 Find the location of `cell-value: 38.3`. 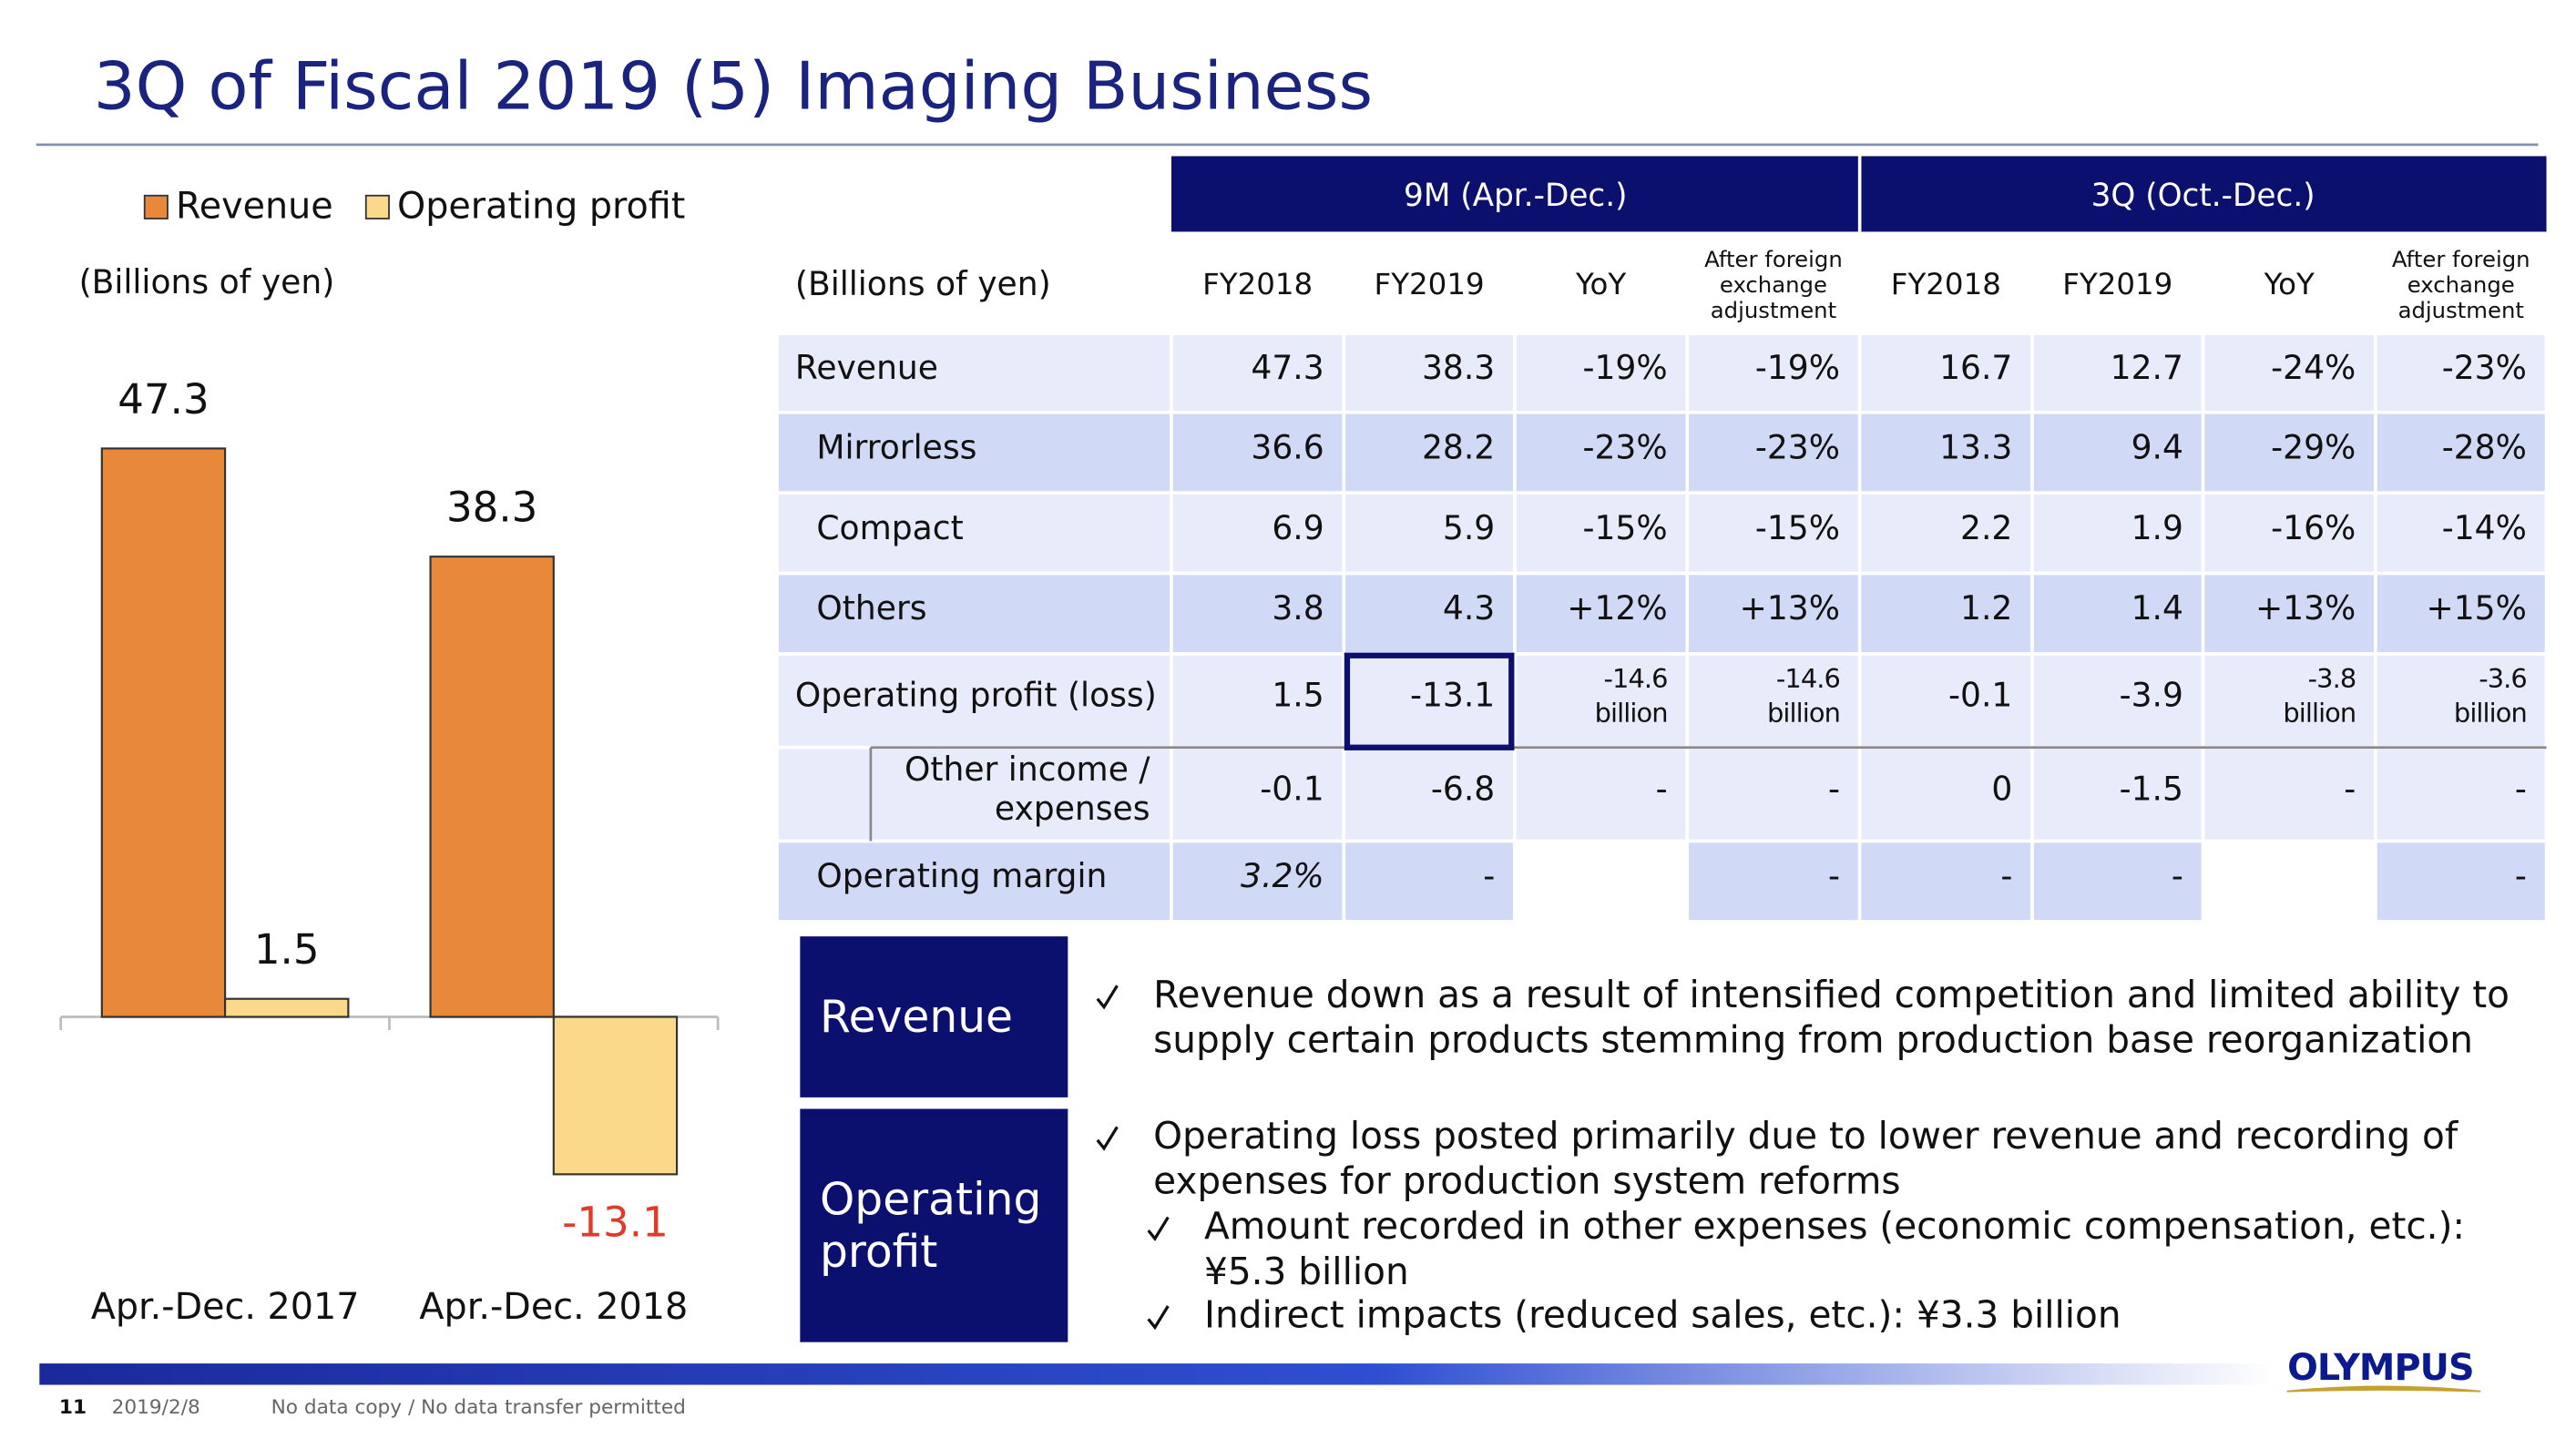

cell-value: 38.3 is located at coordinates (1458, 368).